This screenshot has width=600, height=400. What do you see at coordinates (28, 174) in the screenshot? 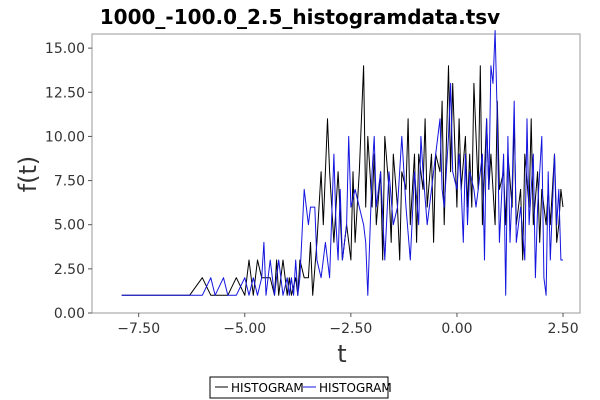
I see `y-axis-label: f(t)` at bounding box center [28, 174].